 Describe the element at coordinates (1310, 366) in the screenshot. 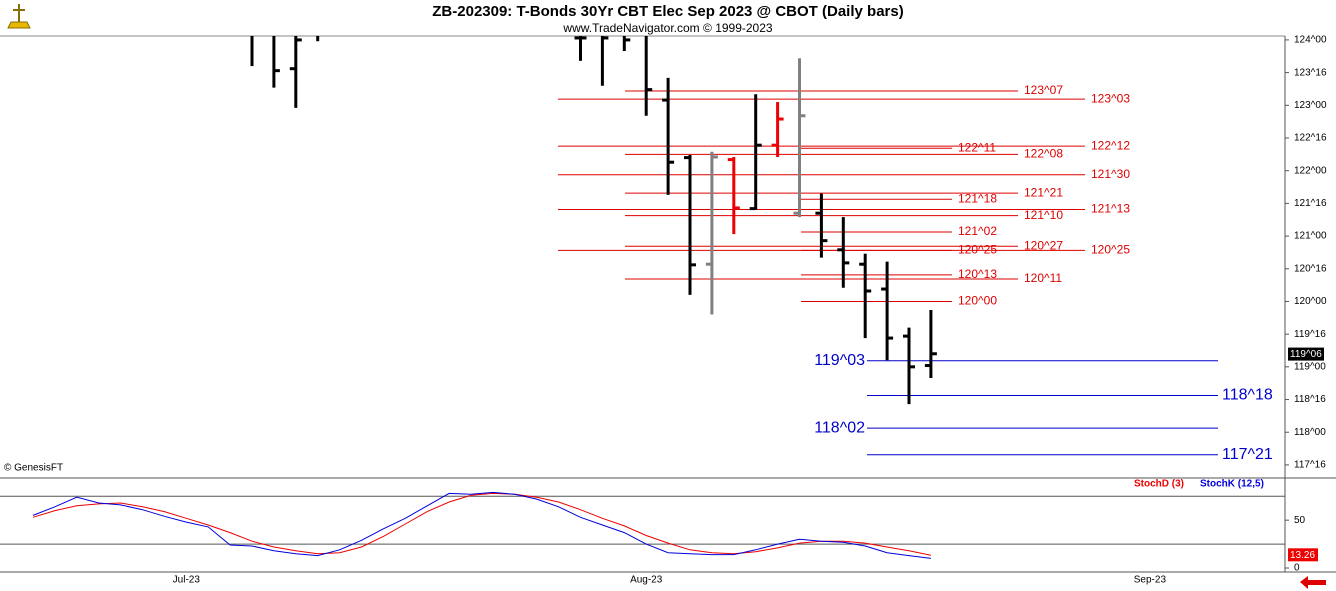

I see `y-tick-label: 119^00` at that location.